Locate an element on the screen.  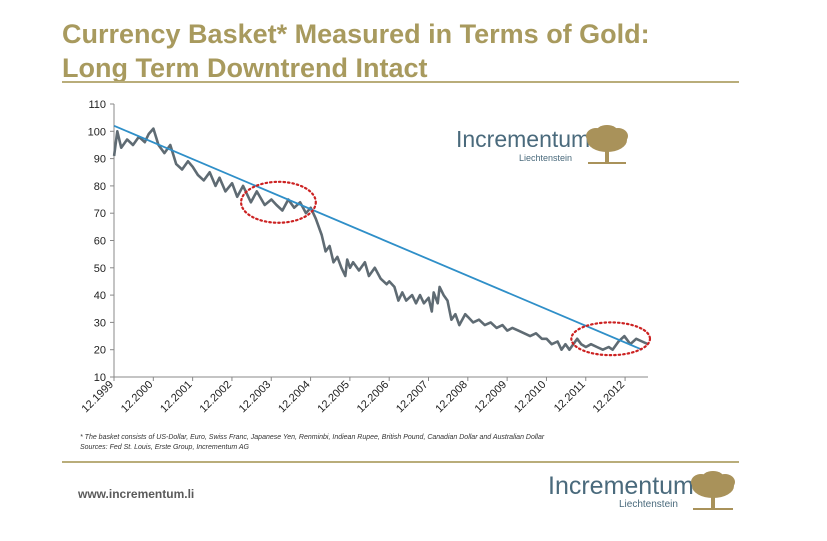
y-tick-label: 50 is located at coordinates (100, 269).